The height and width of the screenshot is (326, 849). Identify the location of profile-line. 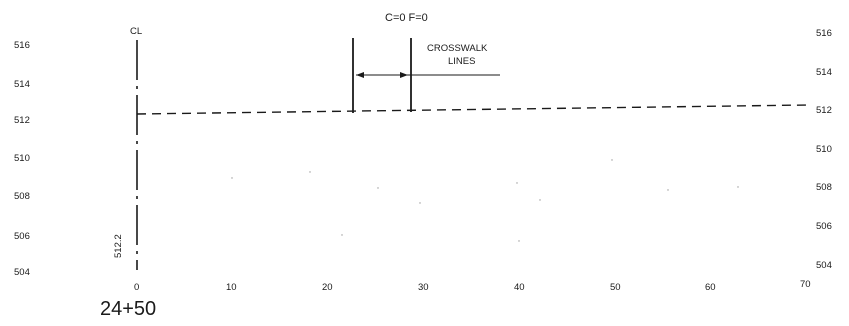
(472, 109).